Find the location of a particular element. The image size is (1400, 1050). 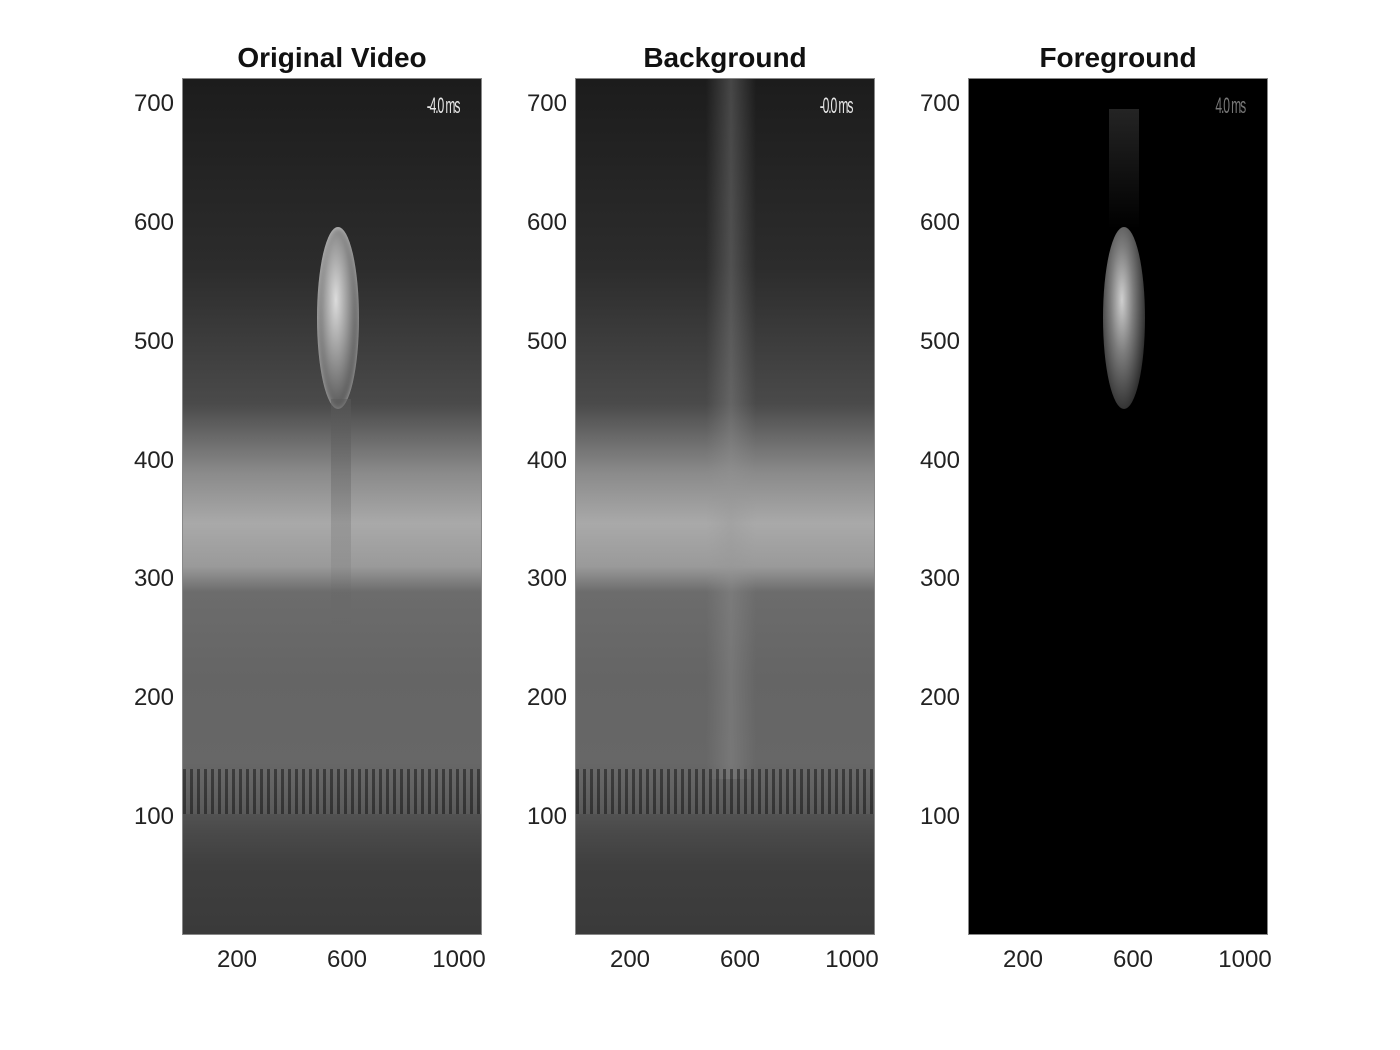

faint-trace is located at coordinates (1124, 169).